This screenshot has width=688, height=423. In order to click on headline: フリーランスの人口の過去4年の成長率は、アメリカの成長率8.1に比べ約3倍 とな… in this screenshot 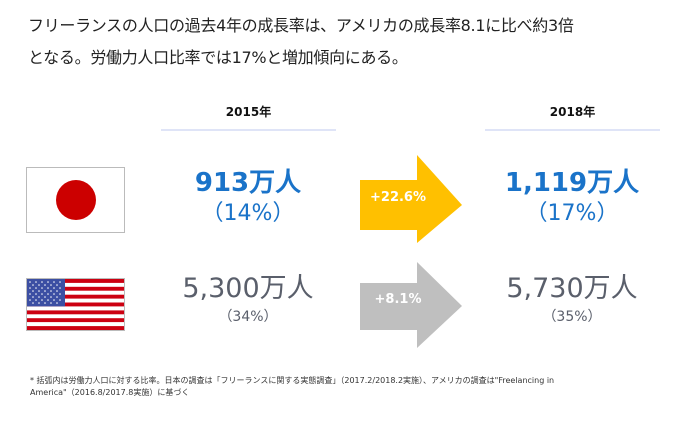, I will do `click(301, 42)`.